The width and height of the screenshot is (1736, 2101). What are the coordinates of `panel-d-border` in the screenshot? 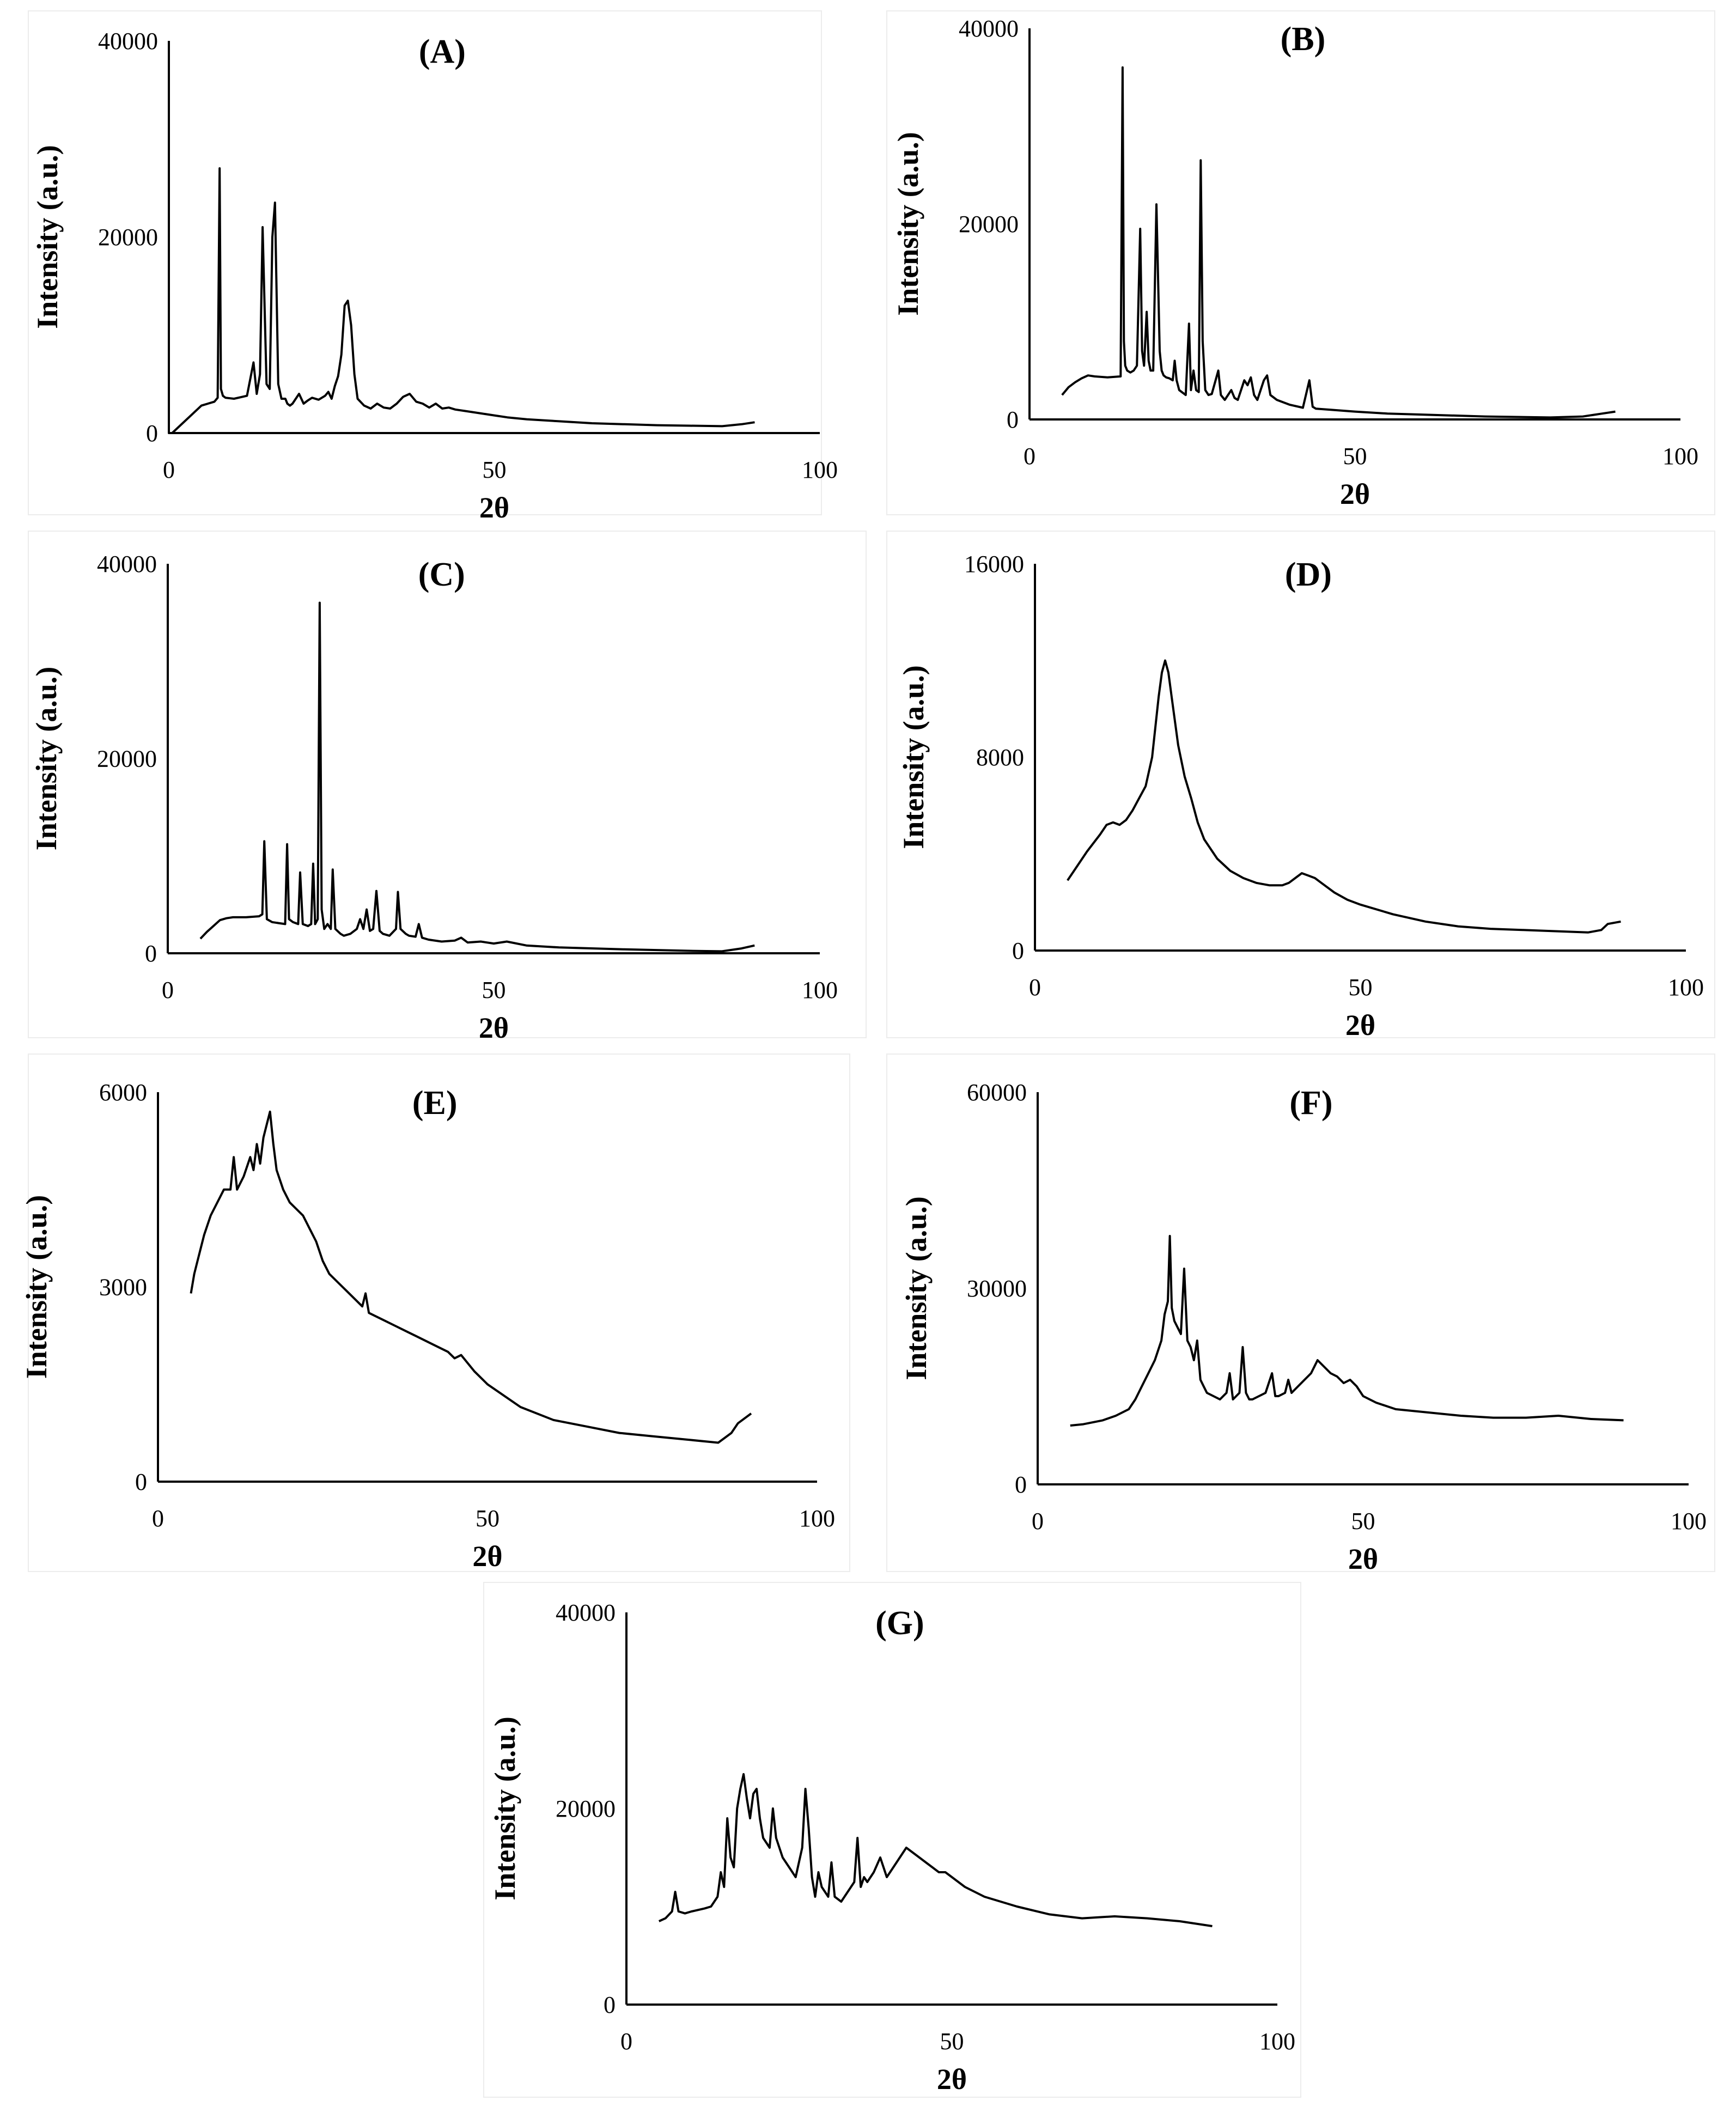 It's located at (1300, 784).